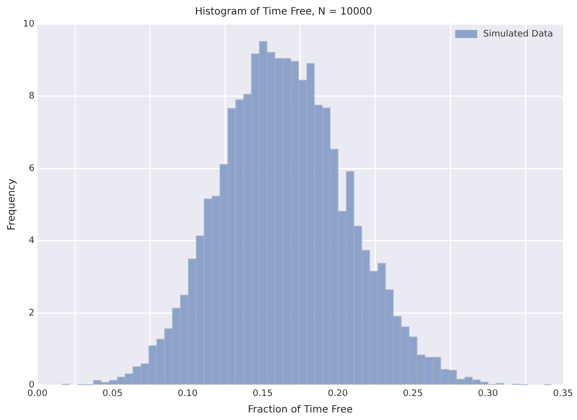 This screenshot has height=420, width=577. Describe the element at coordinates (37, 393) in the screenshot. I see `x-tick-label: 0.00` at that location.